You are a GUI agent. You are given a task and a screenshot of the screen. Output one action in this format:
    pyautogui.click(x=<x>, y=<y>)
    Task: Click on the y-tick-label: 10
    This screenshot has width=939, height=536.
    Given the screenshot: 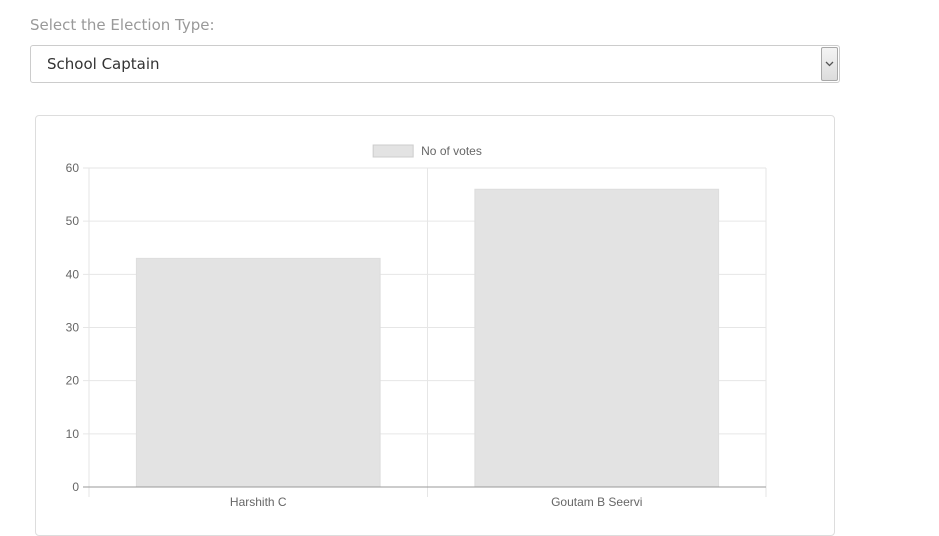 What is the action you would take?
    pyautogui.click(x=73, y=434)
    